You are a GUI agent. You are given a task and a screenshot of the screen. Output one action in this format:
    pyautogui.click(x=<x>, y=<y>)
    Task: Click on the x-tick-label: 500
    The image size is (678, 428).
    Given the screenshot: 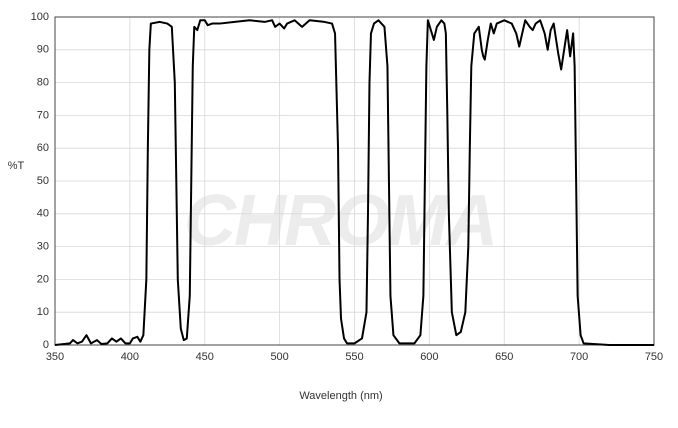 What is the action you would take?
    pyautogui.click(x=279, y=357)
    